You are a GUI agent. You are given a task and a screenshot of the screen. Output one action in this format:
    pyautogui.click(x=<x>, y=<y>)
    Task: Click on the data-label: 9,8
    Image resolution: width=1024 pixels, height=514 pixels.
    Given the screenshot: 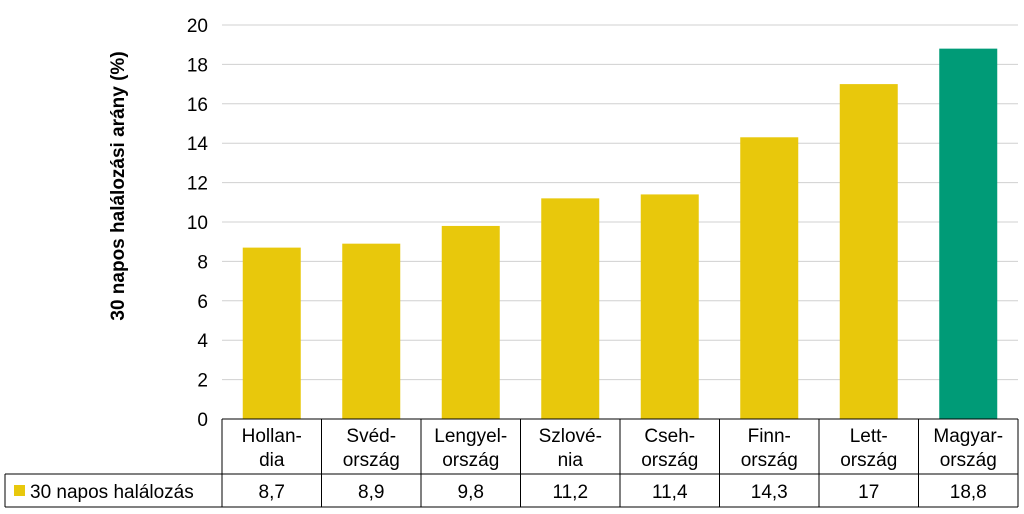 What is the action you would take?
    pyautogui.click(x=471, y=492)
    